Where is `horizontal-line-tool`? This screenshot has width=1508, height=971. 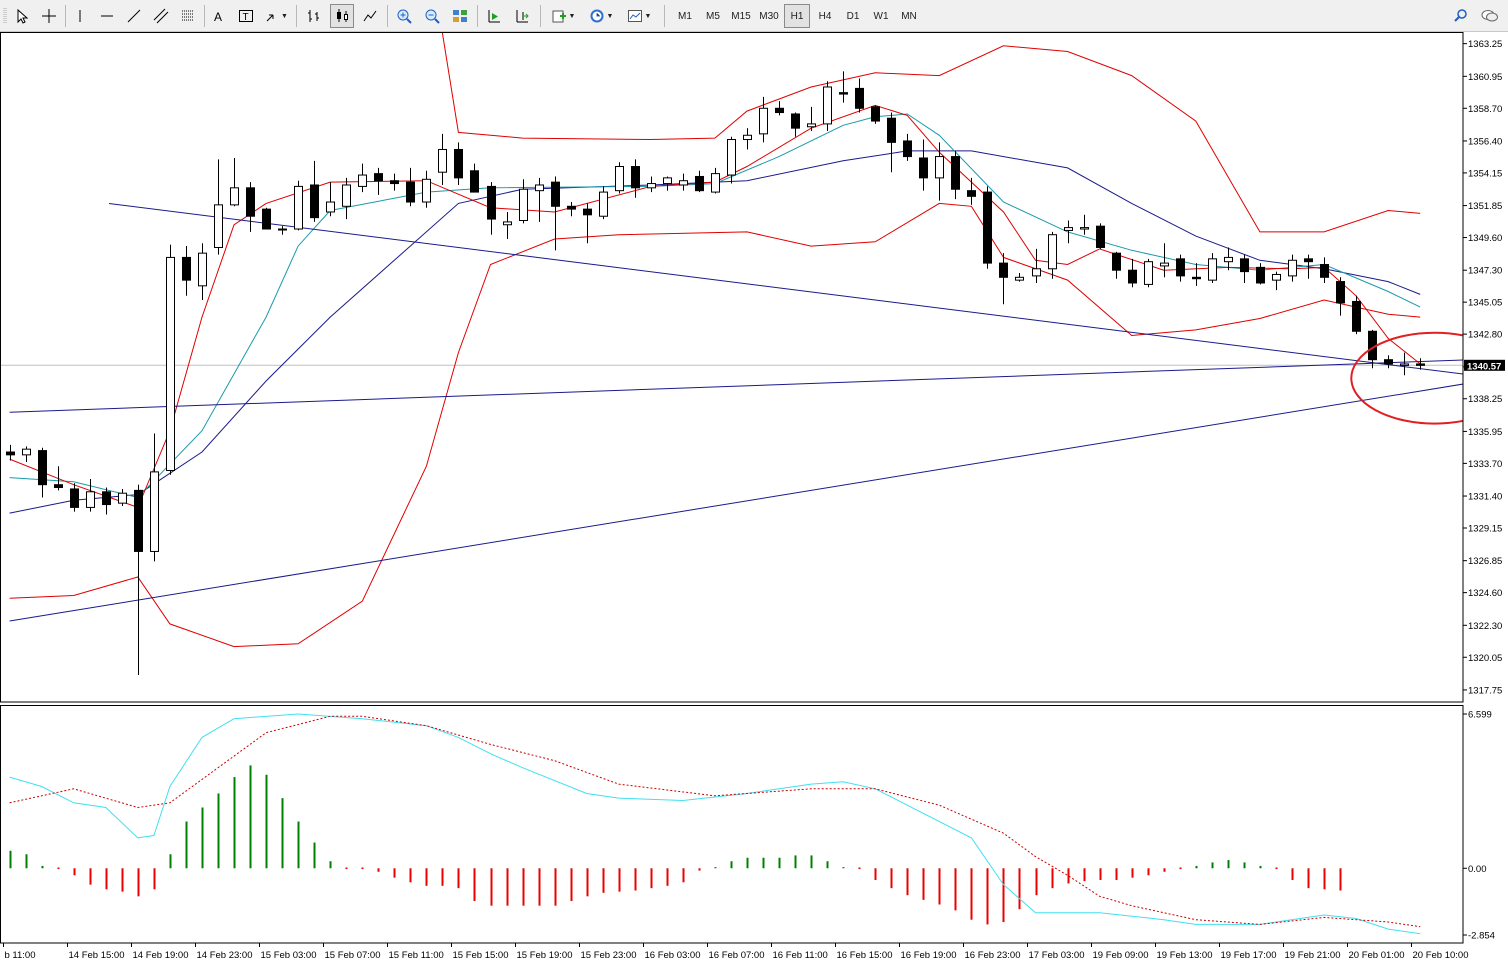
horizontal-line-tool is located at coordinates (107, 16).